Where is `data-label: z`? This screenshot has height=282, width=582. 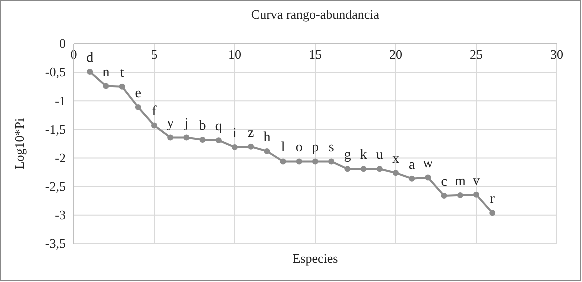 data-label: z is located at coordinates (251, 133).